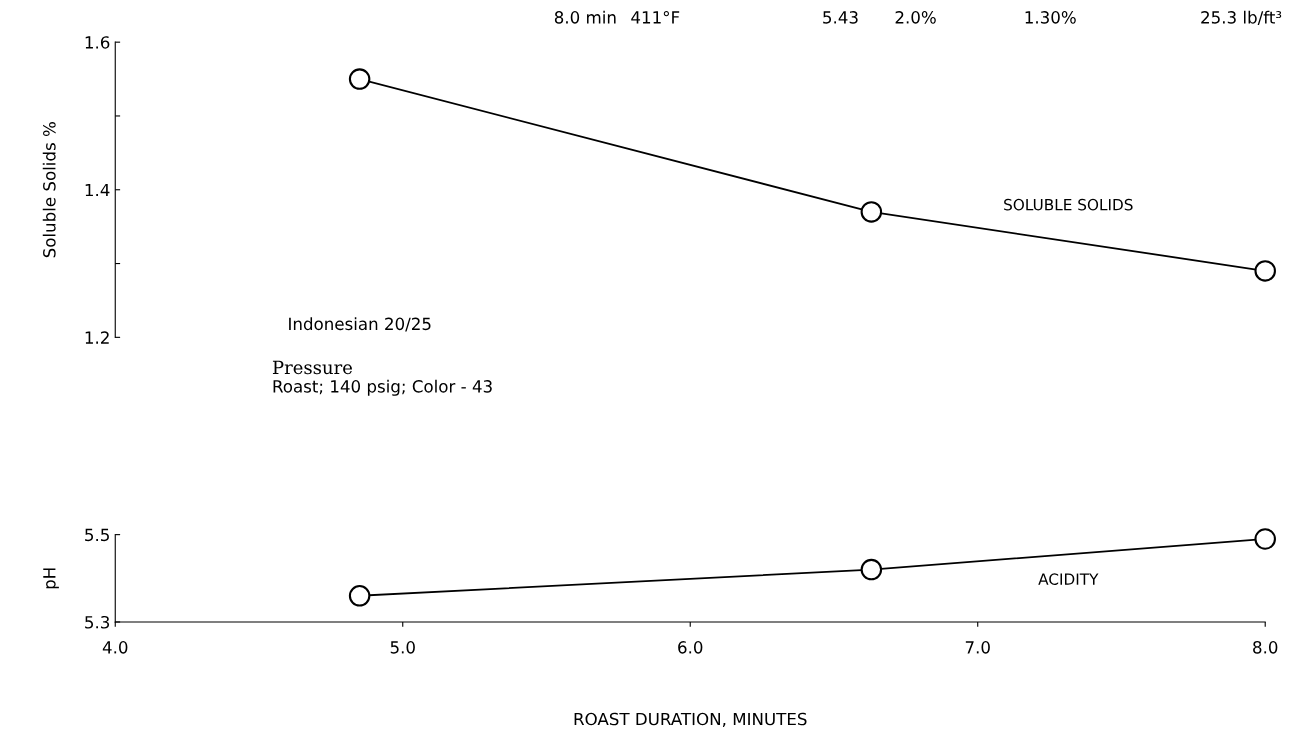 The width and height of the screenshot is (1295, 753). What do you see at coordinates (312, 367) in the screenshot?
I see `text: Pressure` at bounding box center [312, 367].